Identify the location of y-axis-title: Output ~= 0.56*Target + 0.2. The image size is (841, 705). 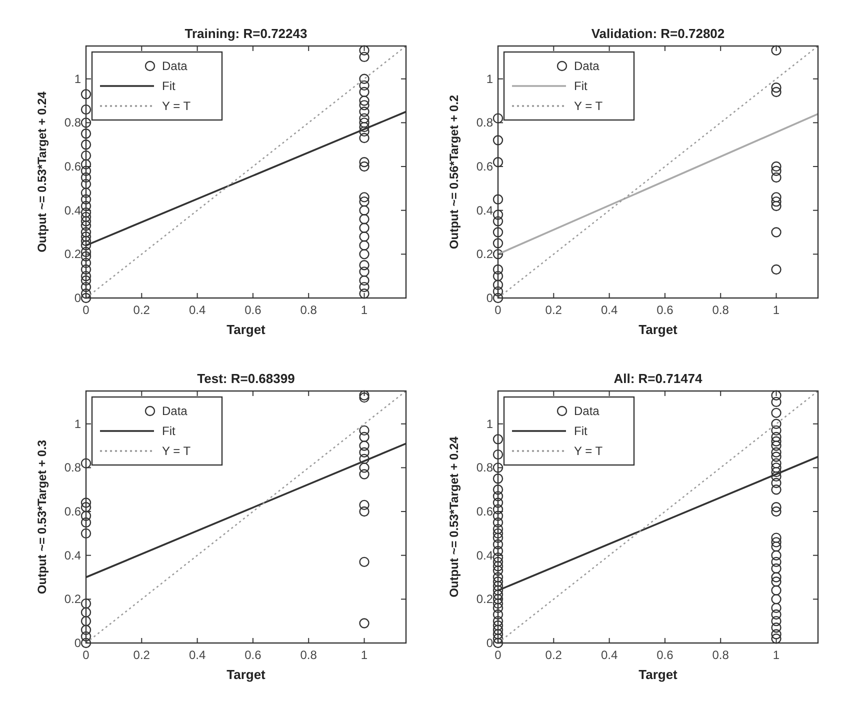
(454, 172).